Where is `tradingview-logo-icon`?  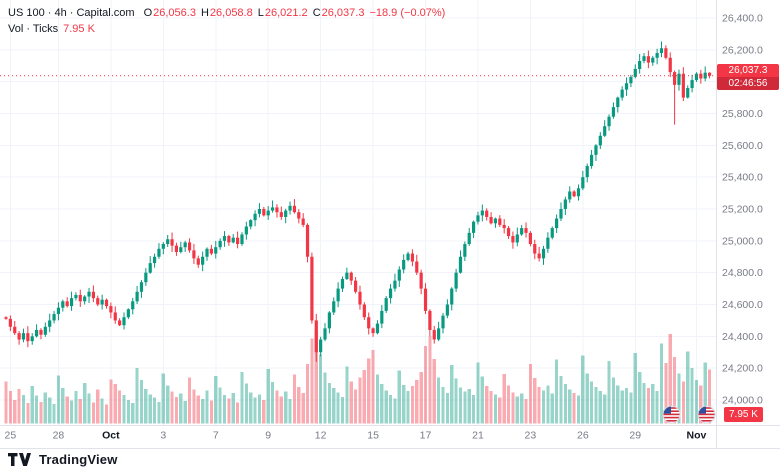 tradingview-logo-icon is located at coordinates (20, 459).